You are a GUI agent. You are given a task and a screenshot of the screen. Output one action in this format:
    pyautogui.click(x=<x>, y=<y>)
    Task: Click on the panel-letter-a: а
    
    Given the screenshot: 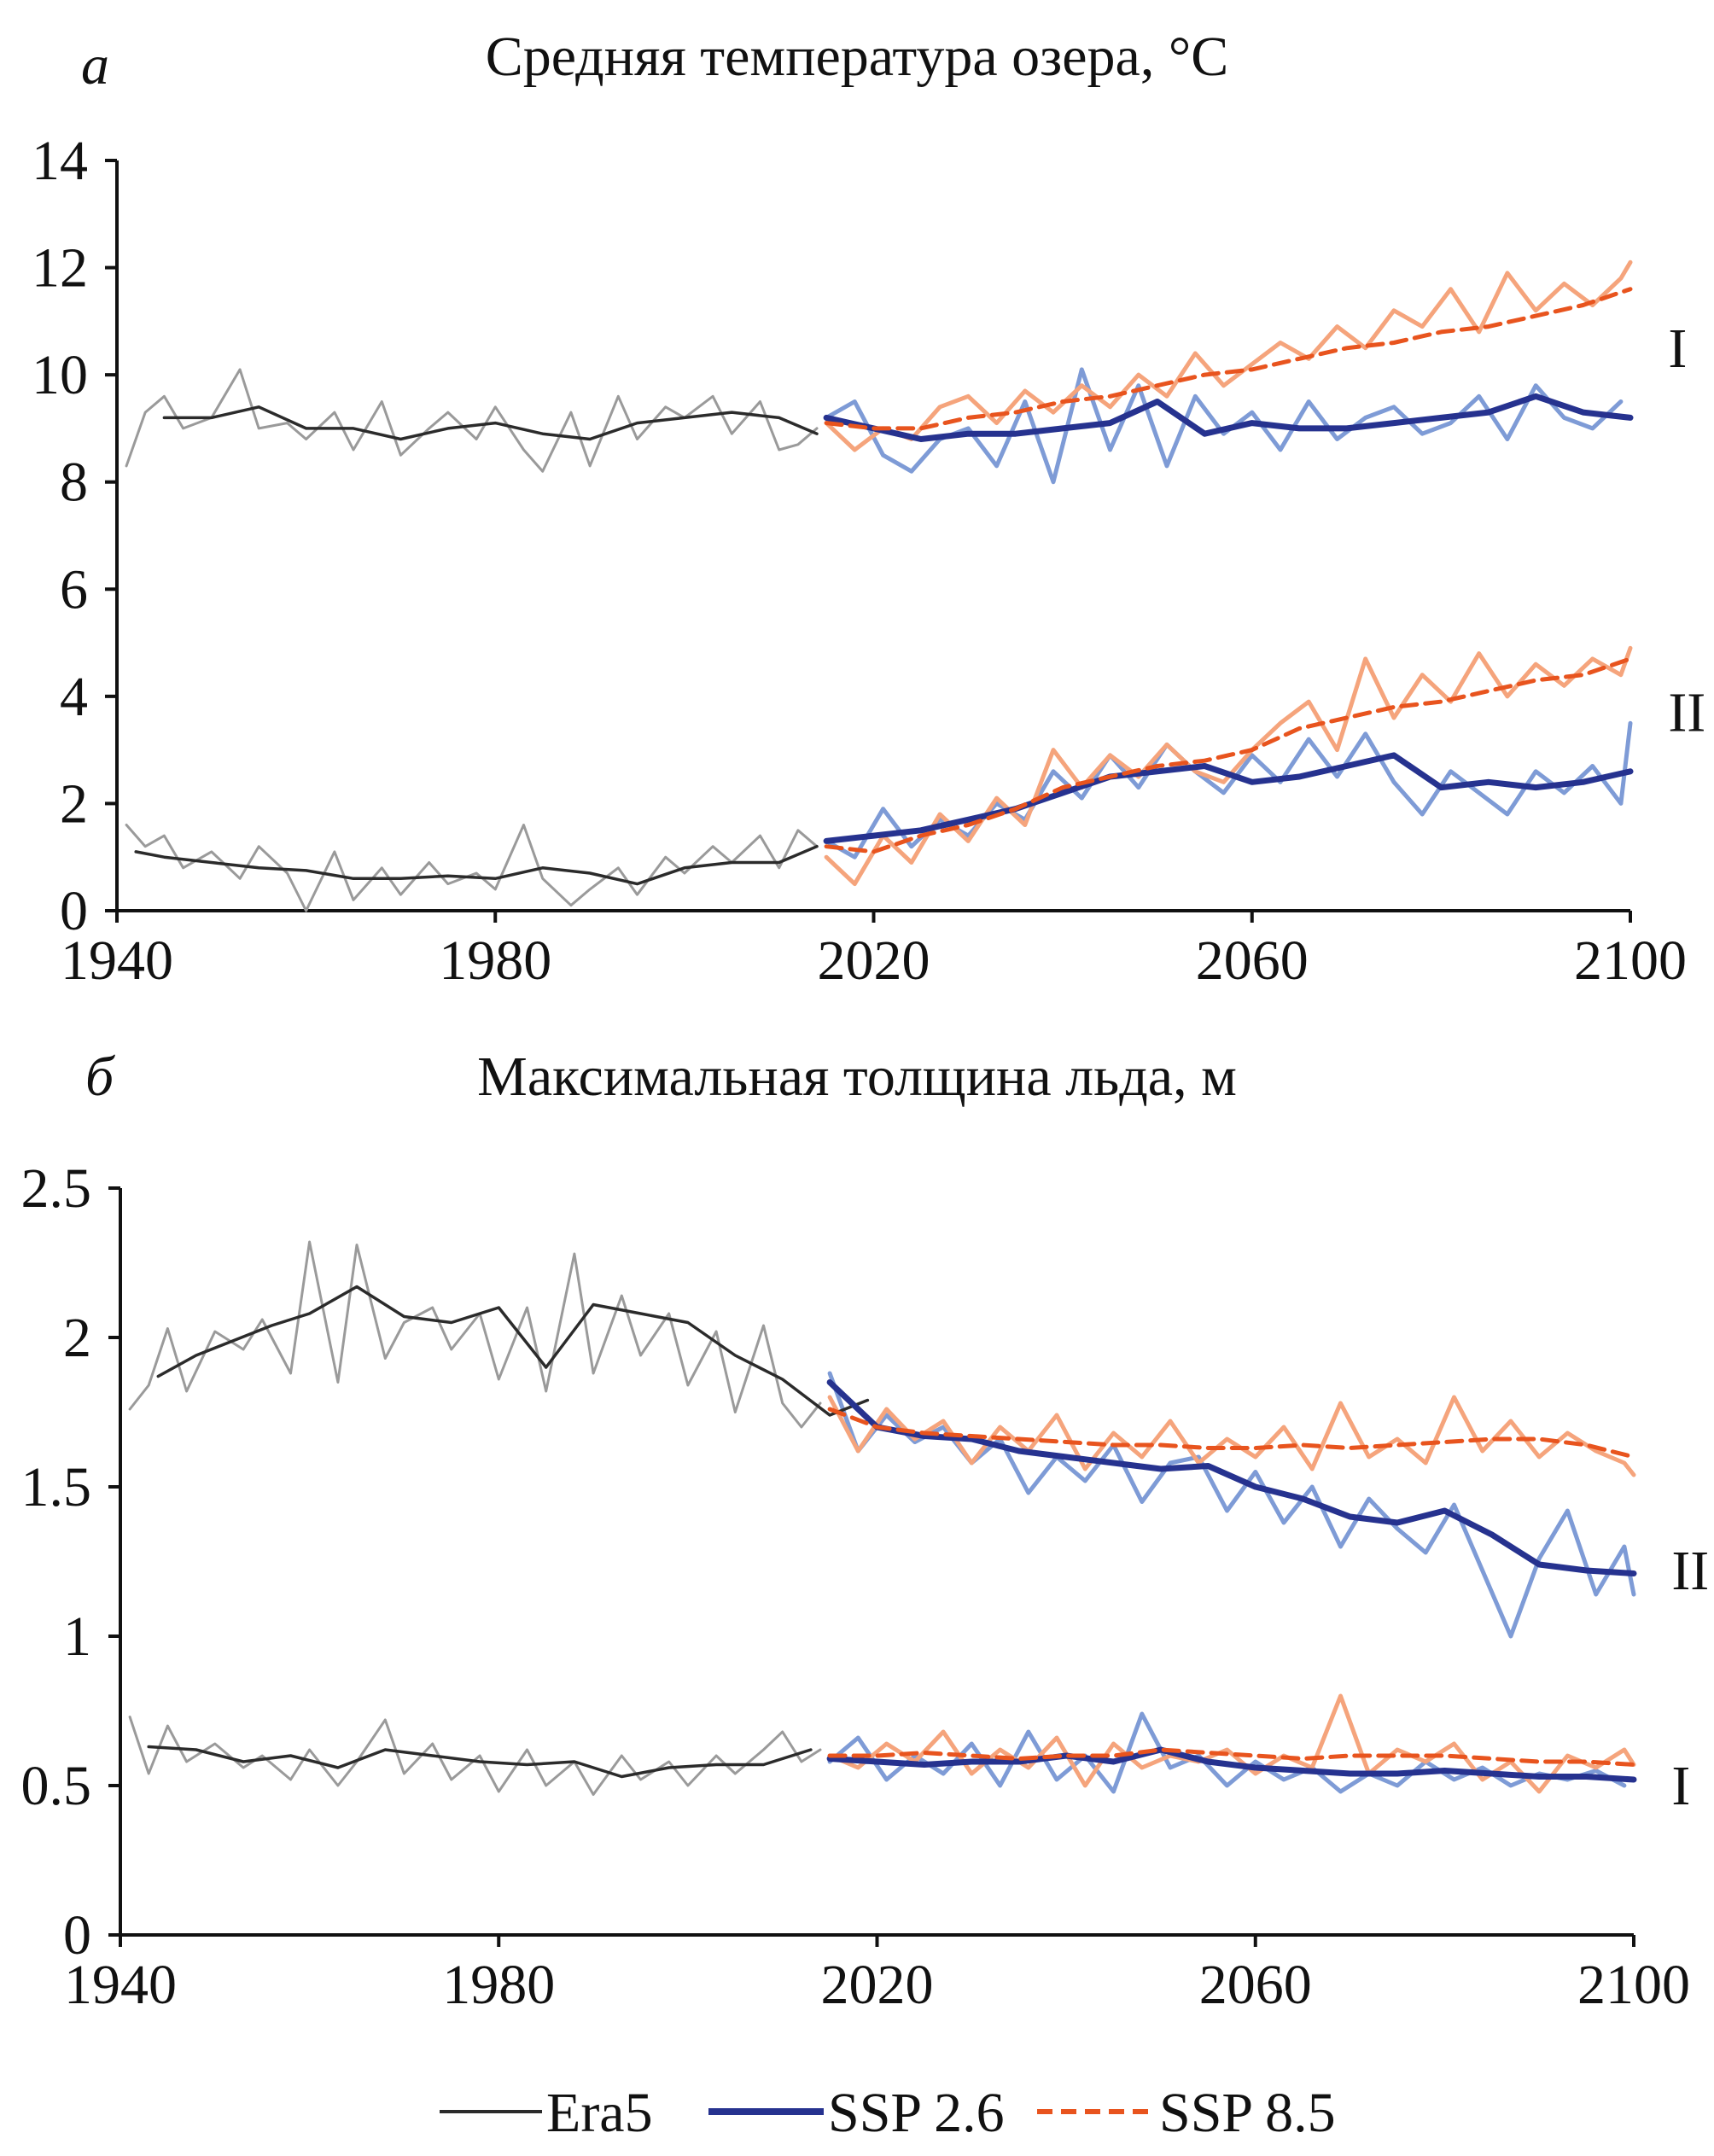 What is the action you would take?
    pyautogui.click(x=95, y=65)
    